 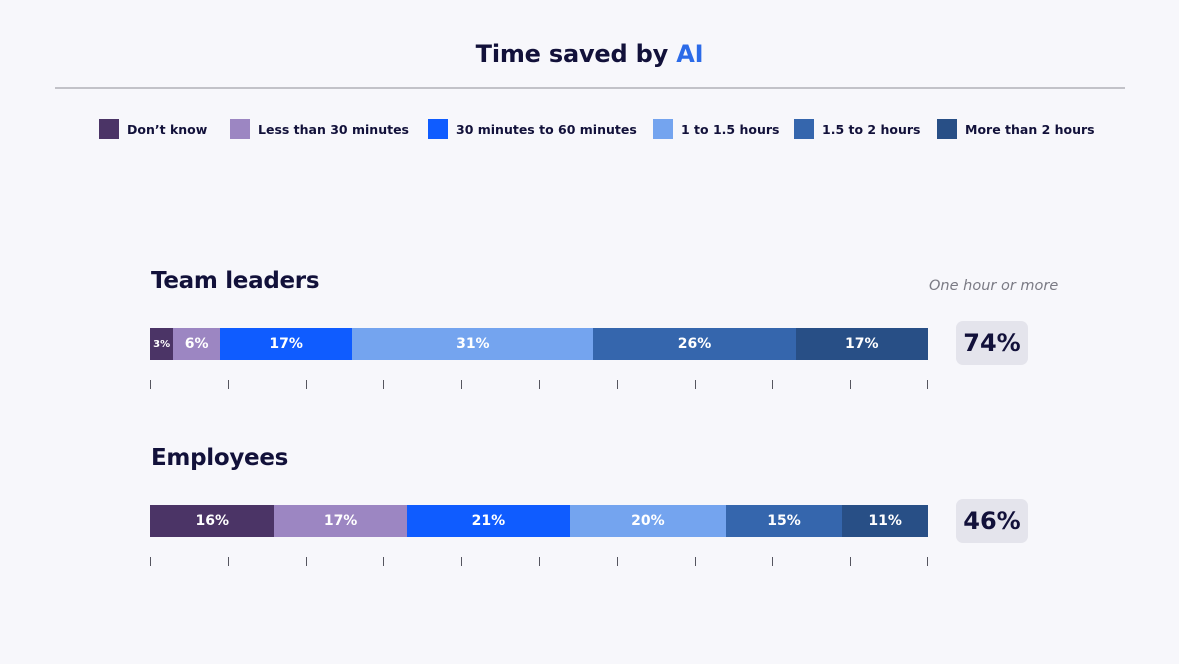 What do you see at coordinates (340, 521) in the screenshot?
I see `bar-segment-less-than-30: 17%` at bounding box center [340, 521].